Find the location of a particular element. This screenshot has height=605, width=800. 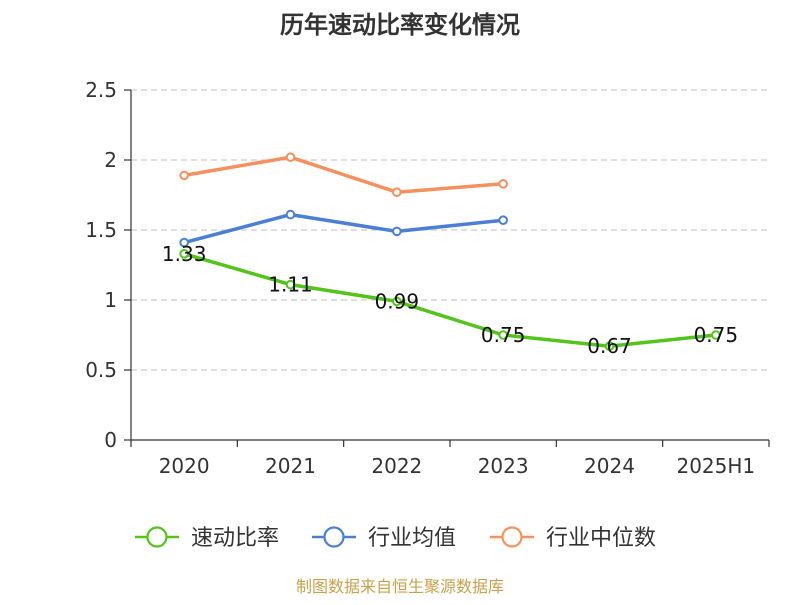

data-labels: 1.33 1.11 0.99 0.75 0.67 0.75 is located at coordinates (450, 300).